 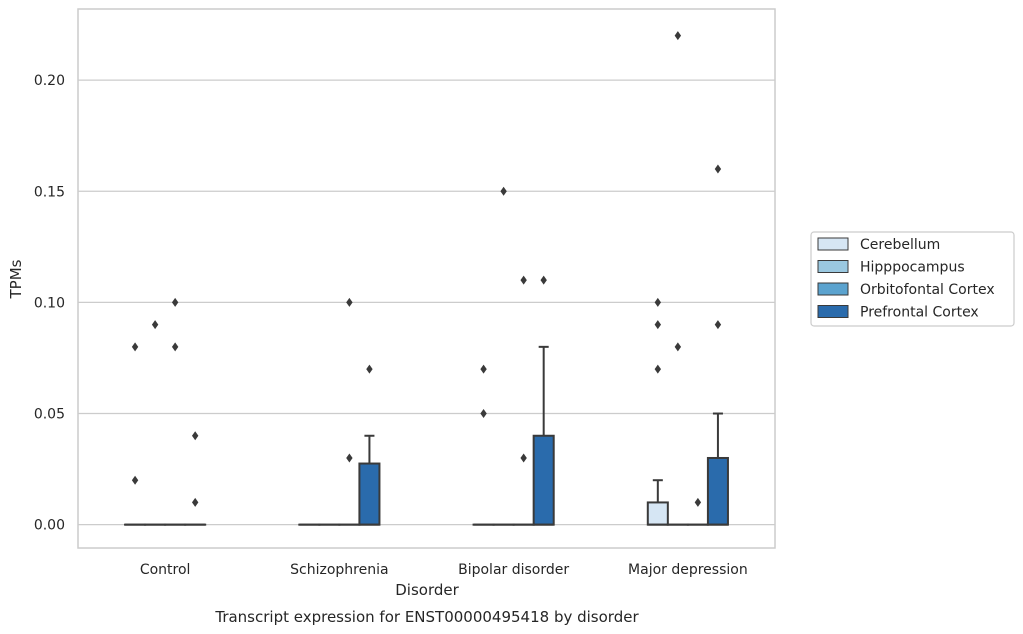 What do you see at coordinates (427, 590) in the screenshot?
I see `x-axis-title: Disorder` at bounding box center [427, 590].